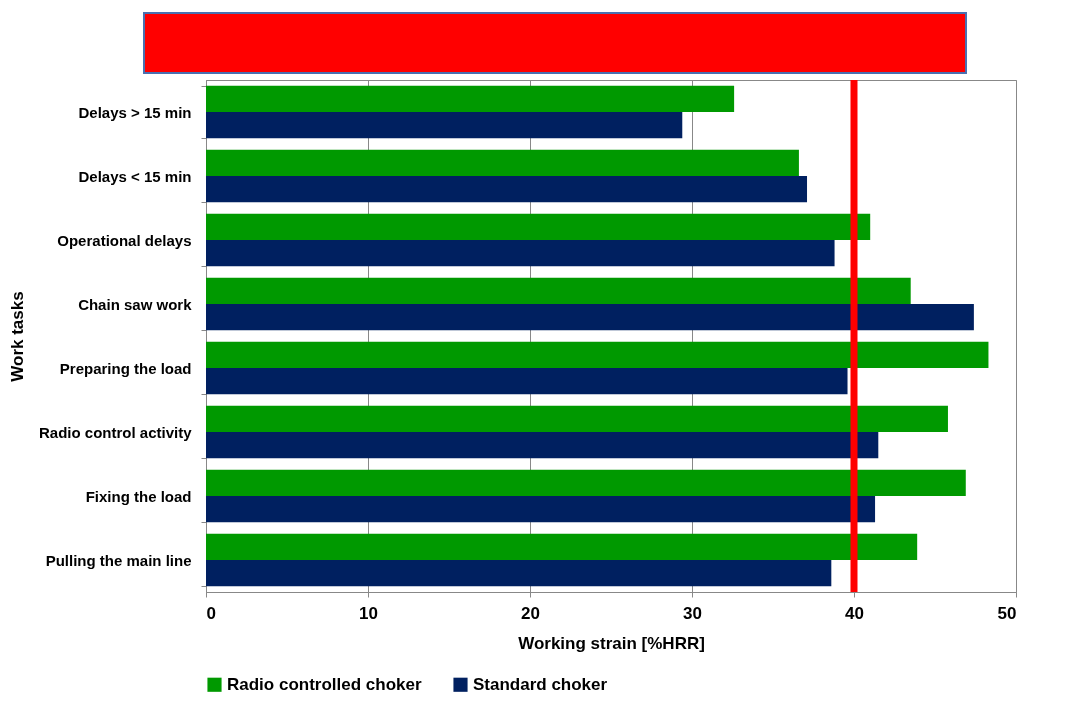 This screenshot has width=1070, height=720. Describe the element at coordinates (530, 613) in the screenshot. I see `x-tick-label: 20` at that location.